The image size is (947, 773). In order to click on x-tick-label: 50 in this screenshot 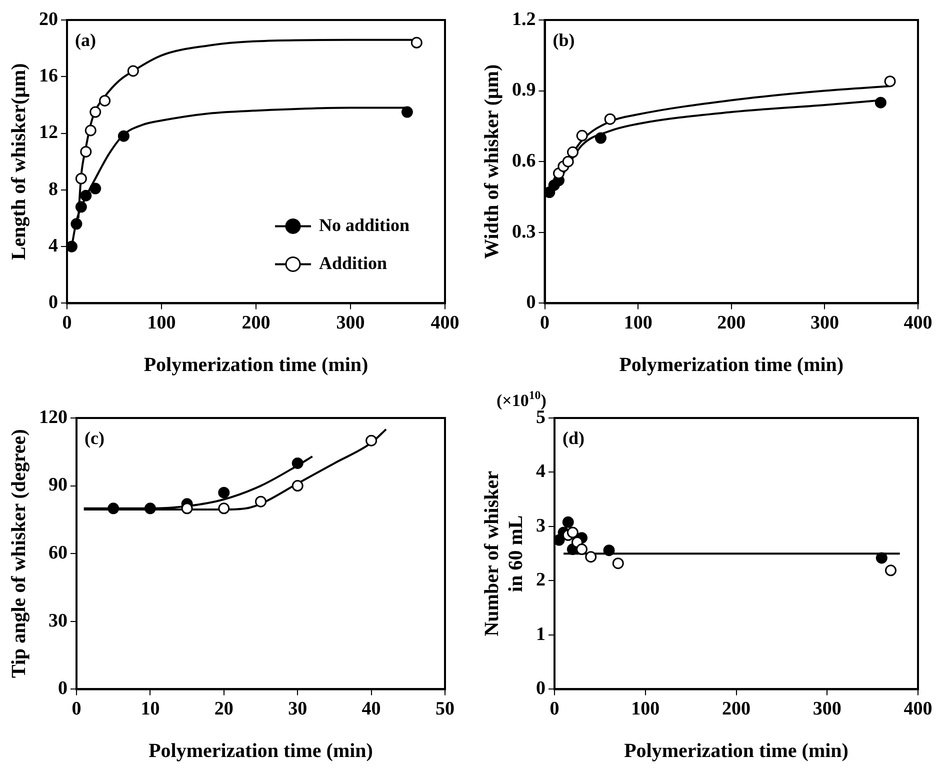, I will do `click(445, 709)`.